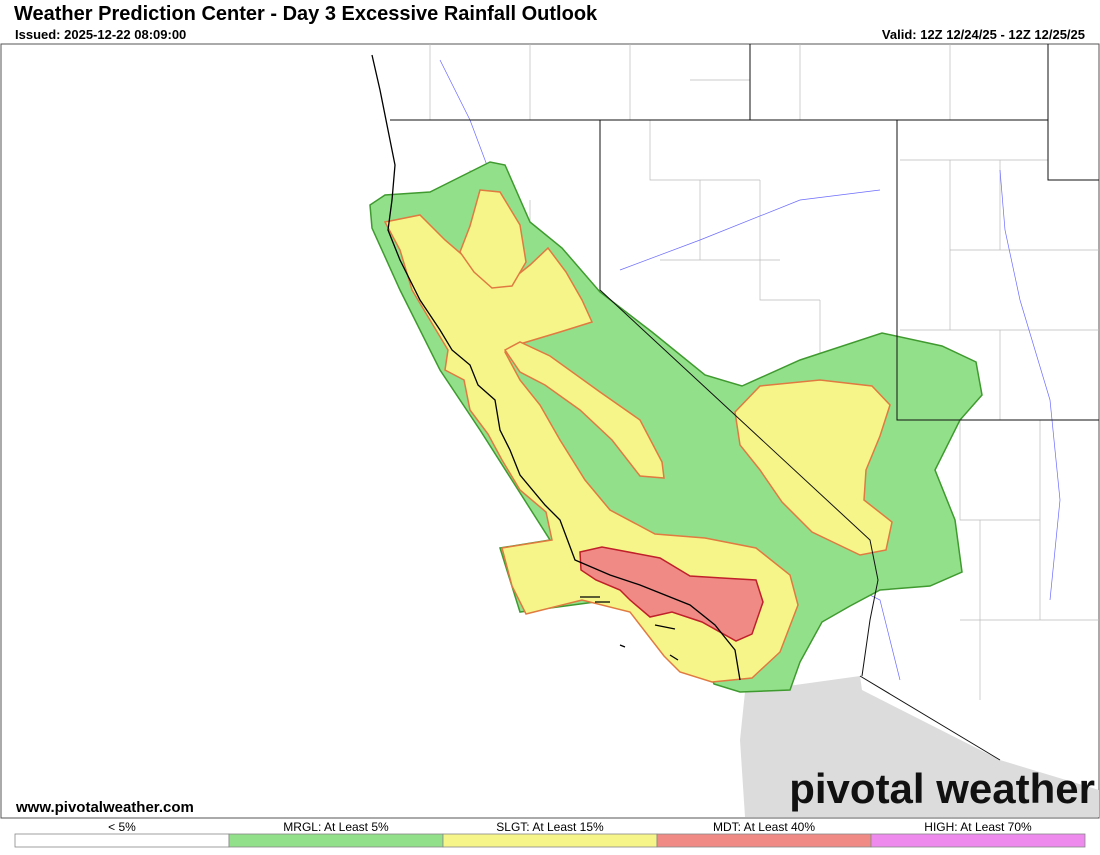 Image resolution: width=1100 pixels, height=855 pixels. Describe the element at coordinates (983, 34) in the screenshot. I see `valid: Valid: 12Z 12/24/25 - 12Z 12/25/25` at that location.